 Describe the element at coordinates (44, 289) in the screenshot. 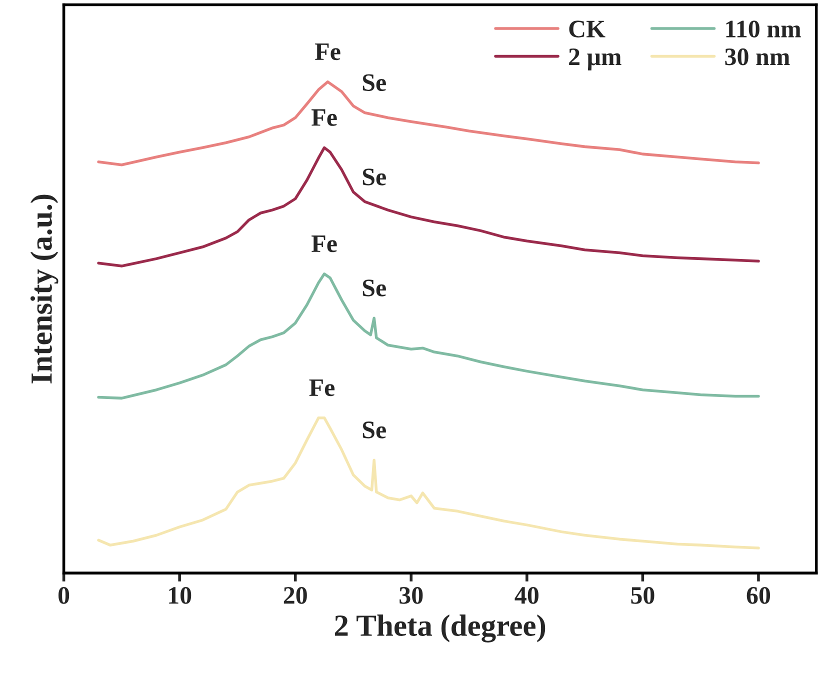

I see `y-axis-title: Intensity (a.u.)` at that location.